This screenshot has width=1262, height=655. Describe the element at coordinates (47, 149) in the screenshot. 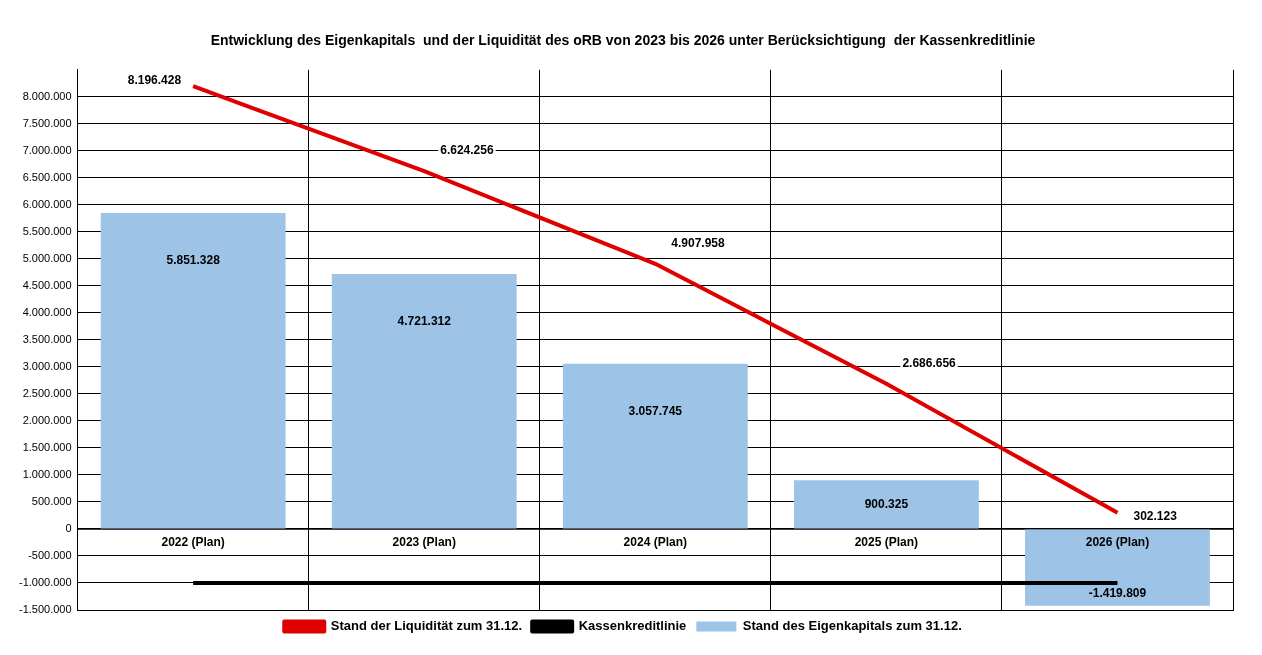

I see `y-tick-label: 7.000.000` at that location.